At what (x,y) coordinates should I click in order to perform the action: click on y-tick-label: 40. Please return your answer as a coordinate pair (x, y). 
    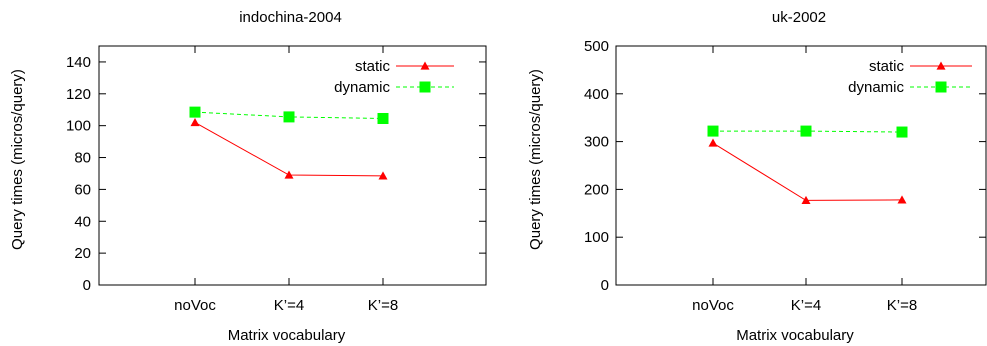
    Looking at the image, I should click on (82, 221).